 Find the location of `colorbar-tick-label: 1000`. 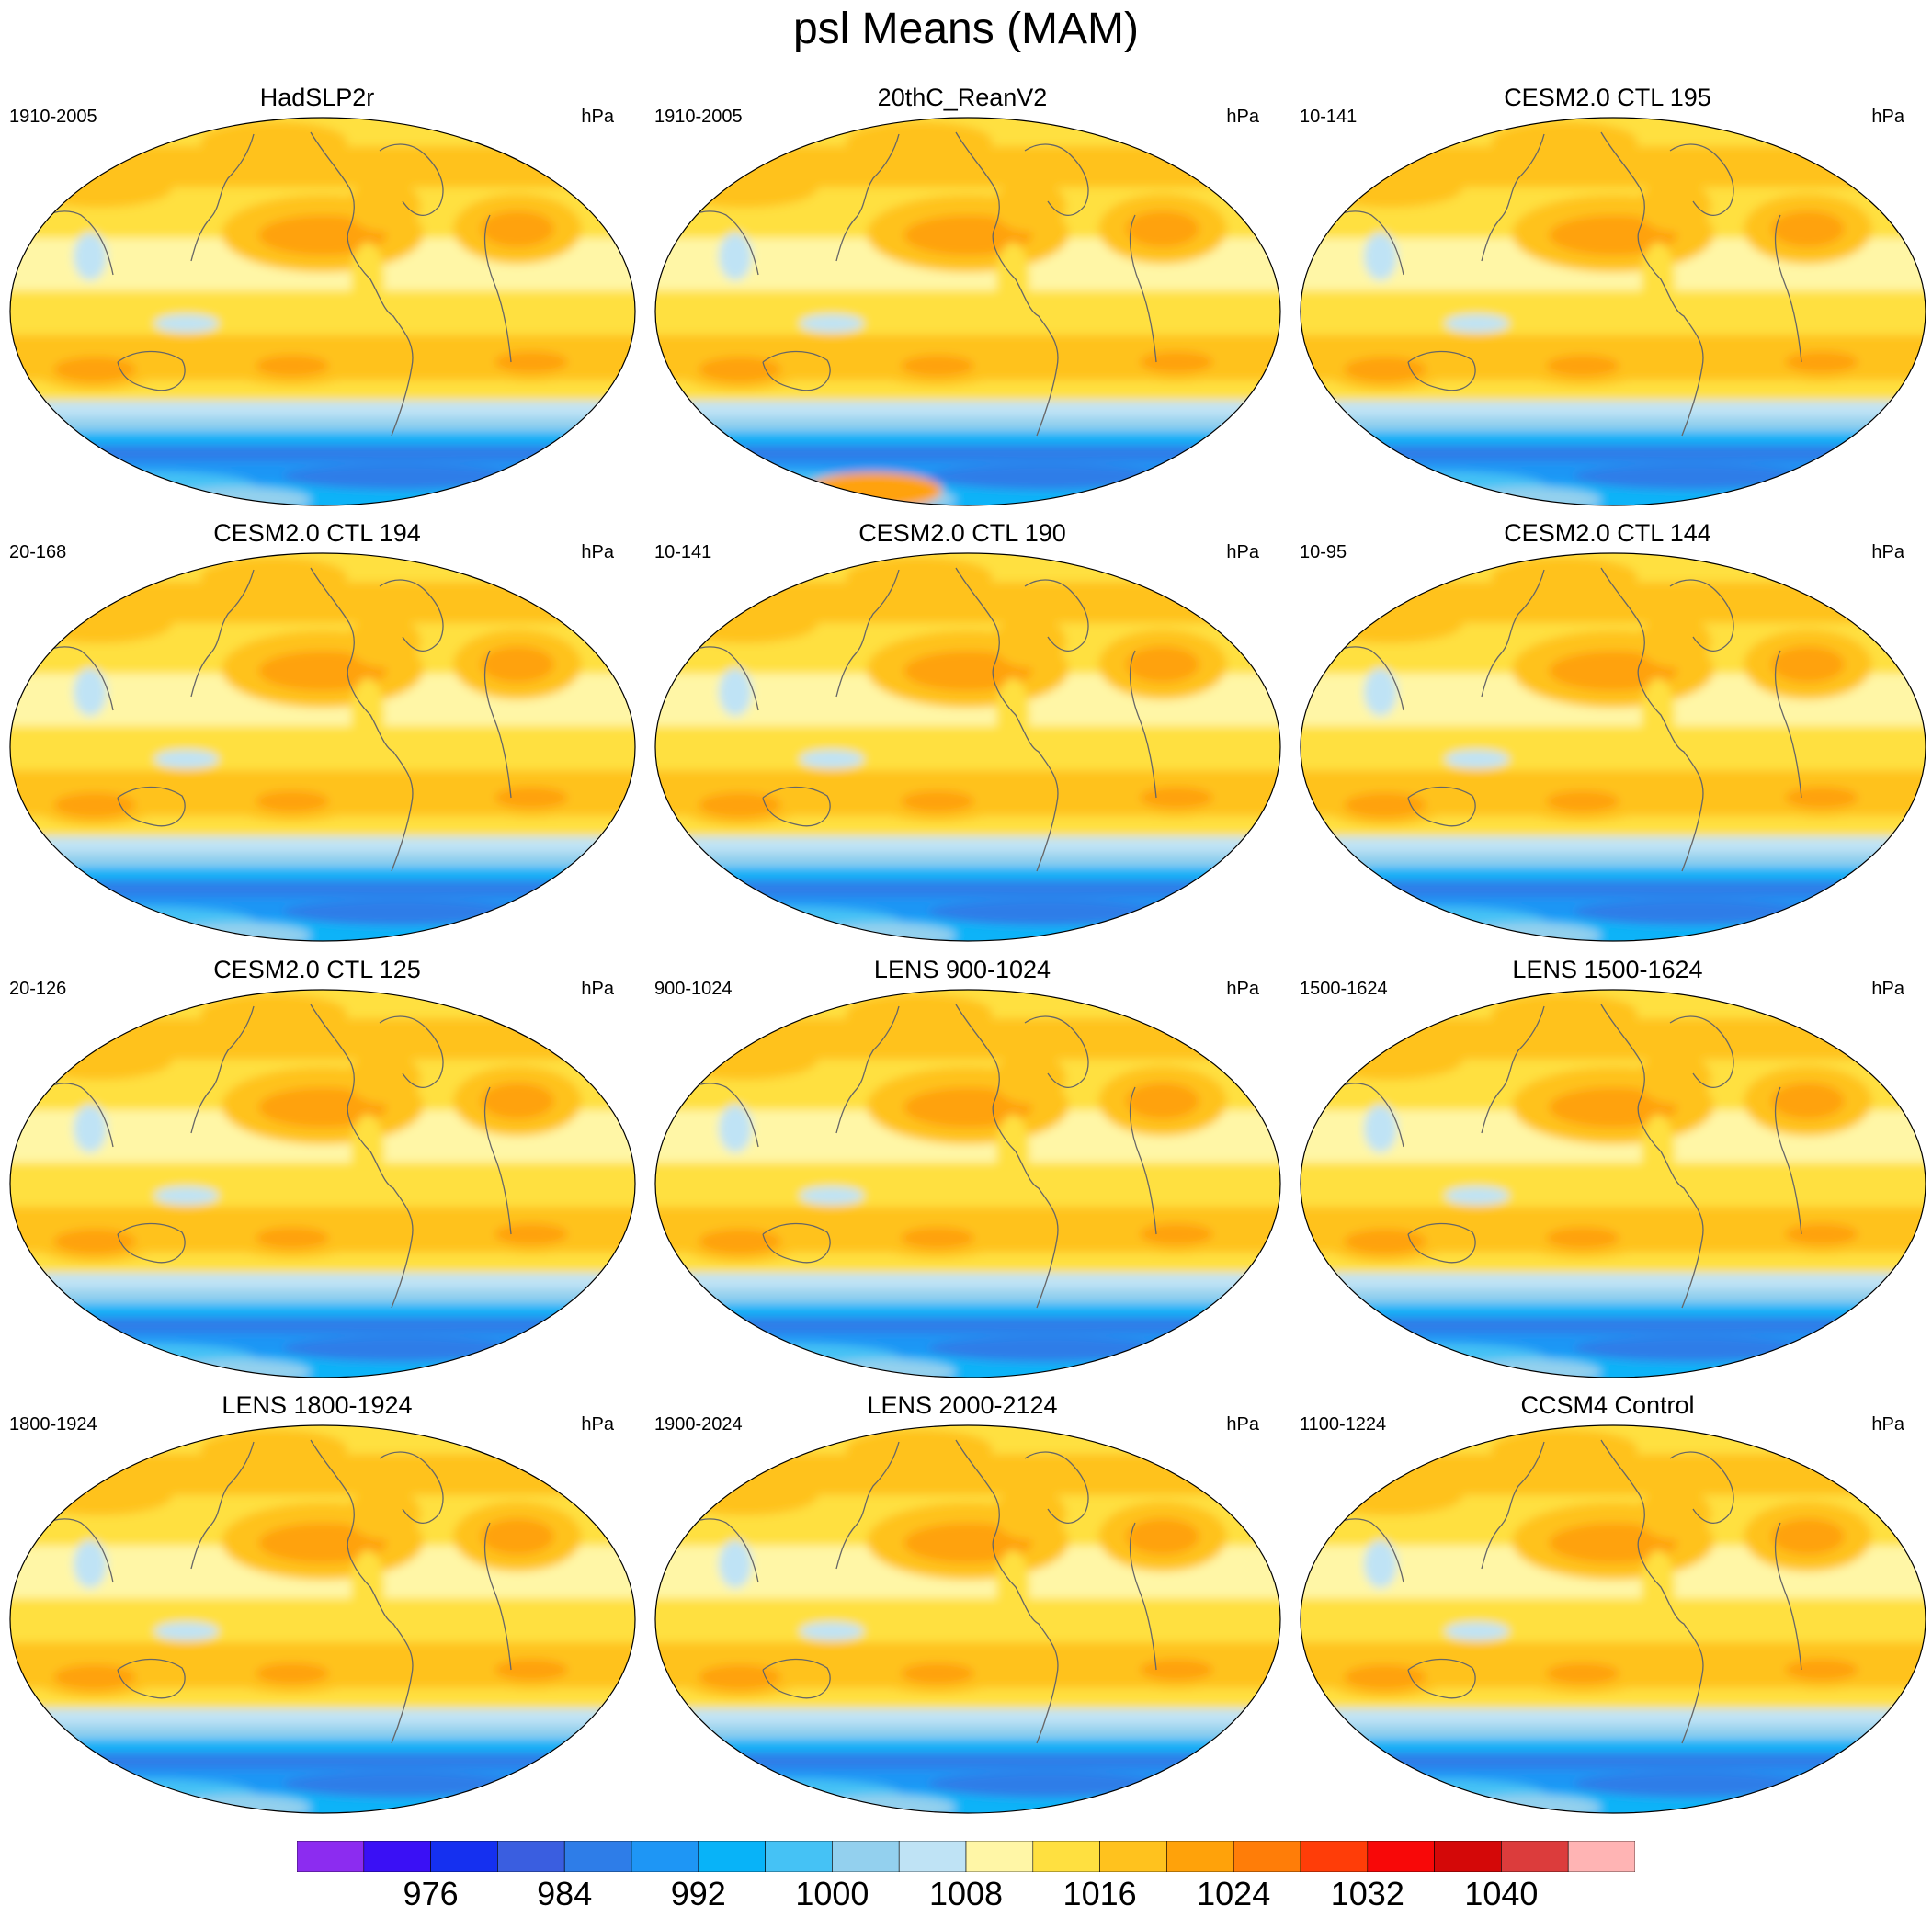

colorbar-tick-label: 1000 is located at coordinates (832, 1893).